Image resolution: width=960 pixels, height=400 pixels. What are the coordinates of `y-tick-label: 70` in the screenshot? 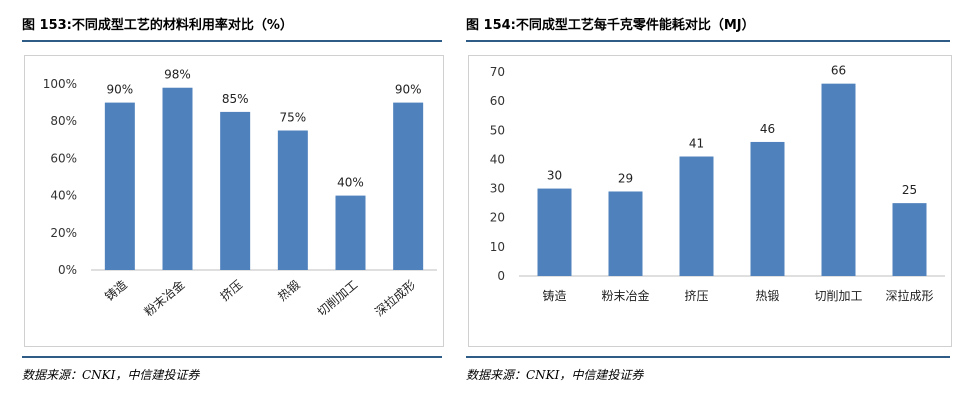 It's located at (497, 72).